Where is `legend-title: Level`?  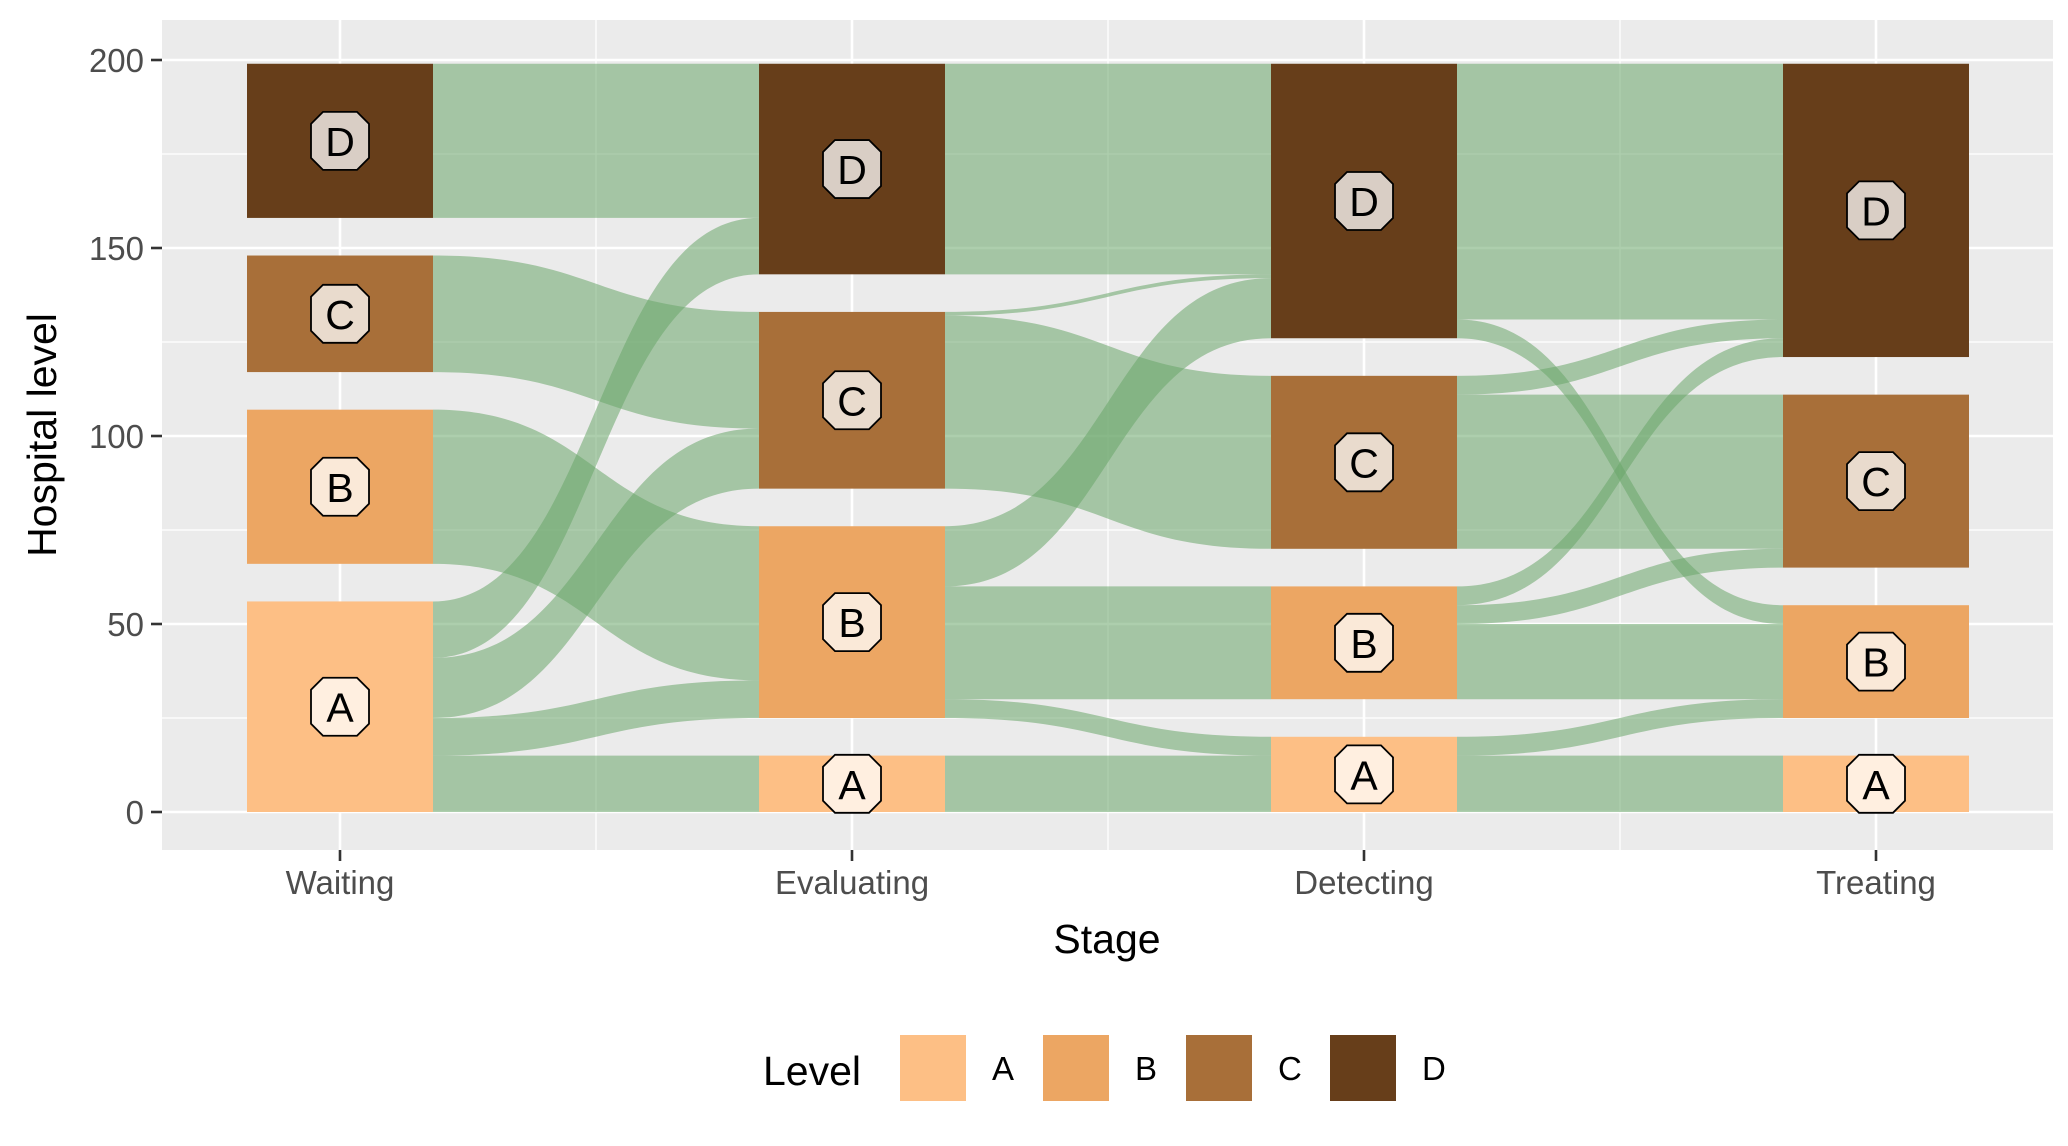 legend-title: Level is located at coordinates (812, 1071).